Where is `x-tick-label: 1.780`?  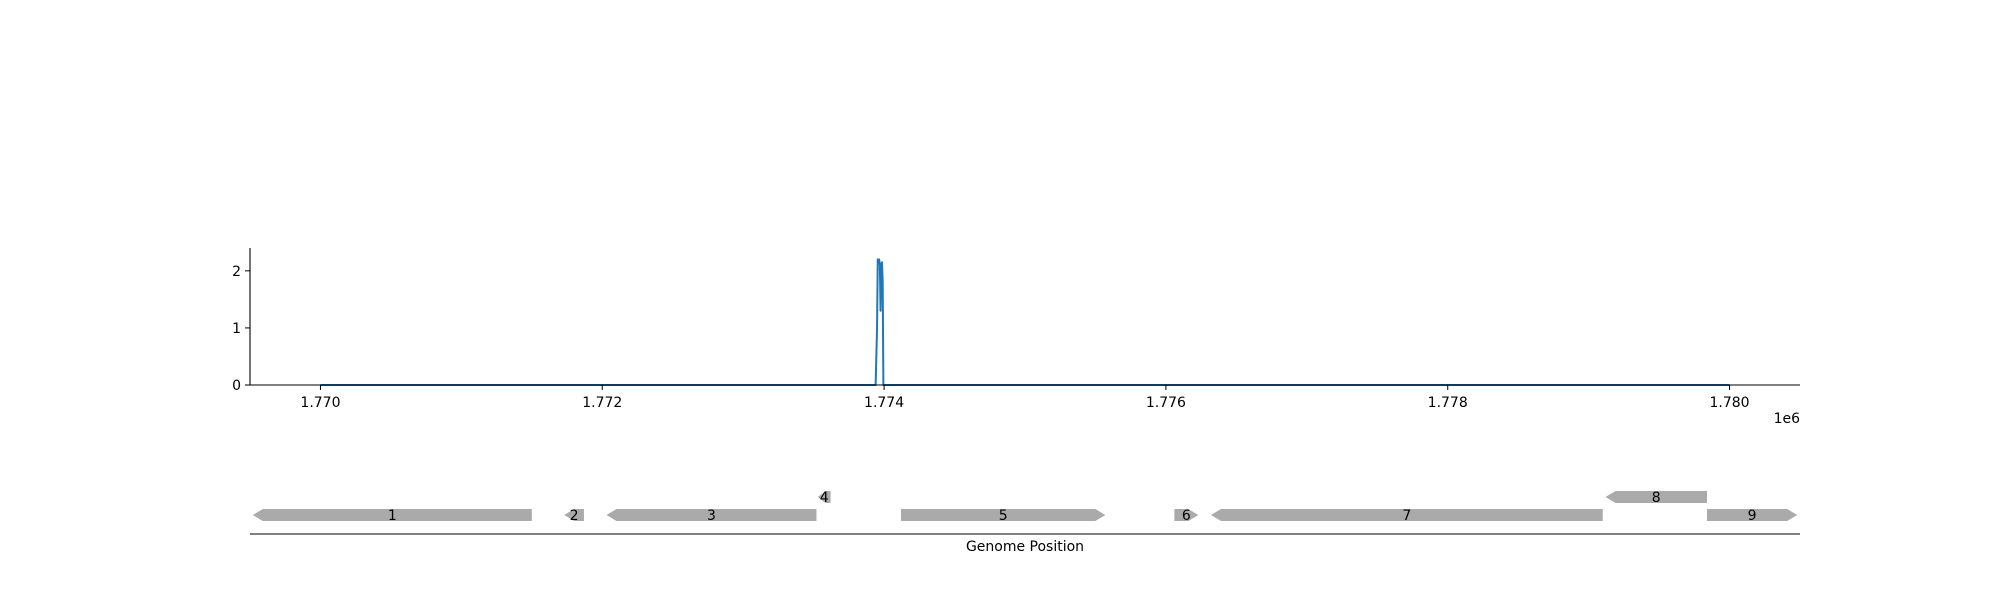 x-tick-label: 1.780 is located at coordinates (1729, 403).